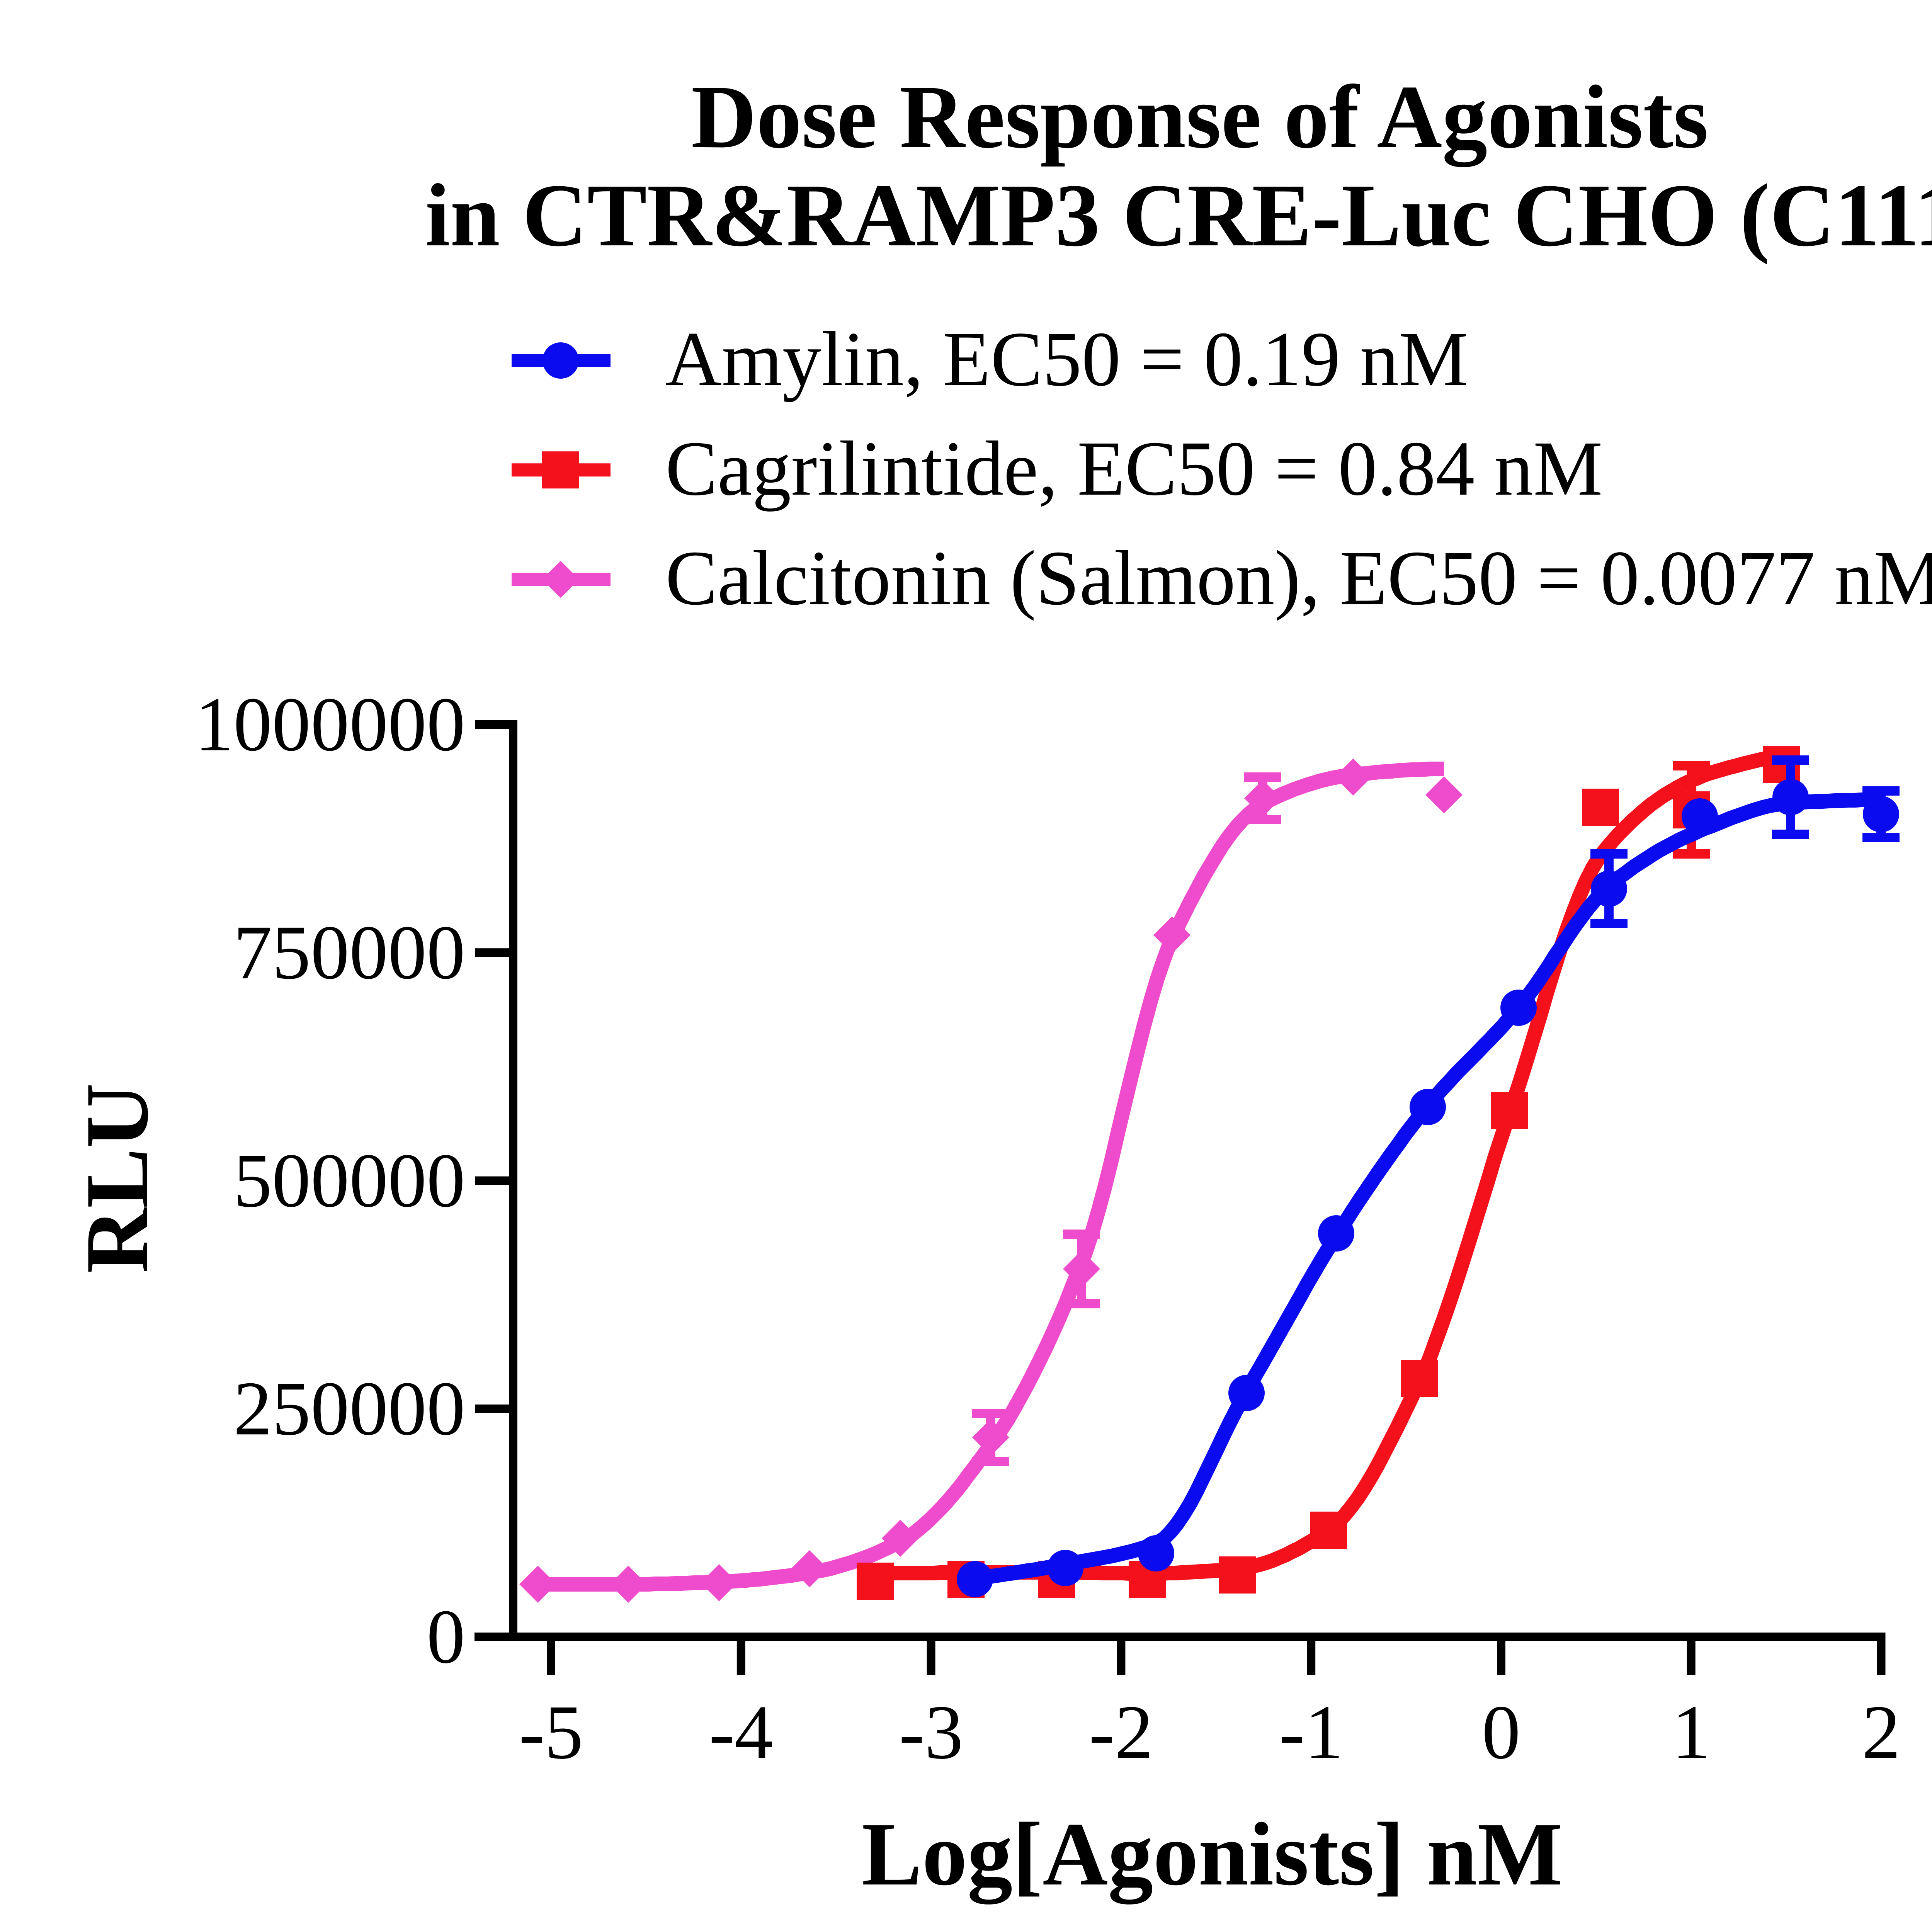 The height and width of the screenshot is (1932, 1932). I want to click on svg-text: Cagrilintide, EC50 = 0.84 nM, so click(1134, 468).